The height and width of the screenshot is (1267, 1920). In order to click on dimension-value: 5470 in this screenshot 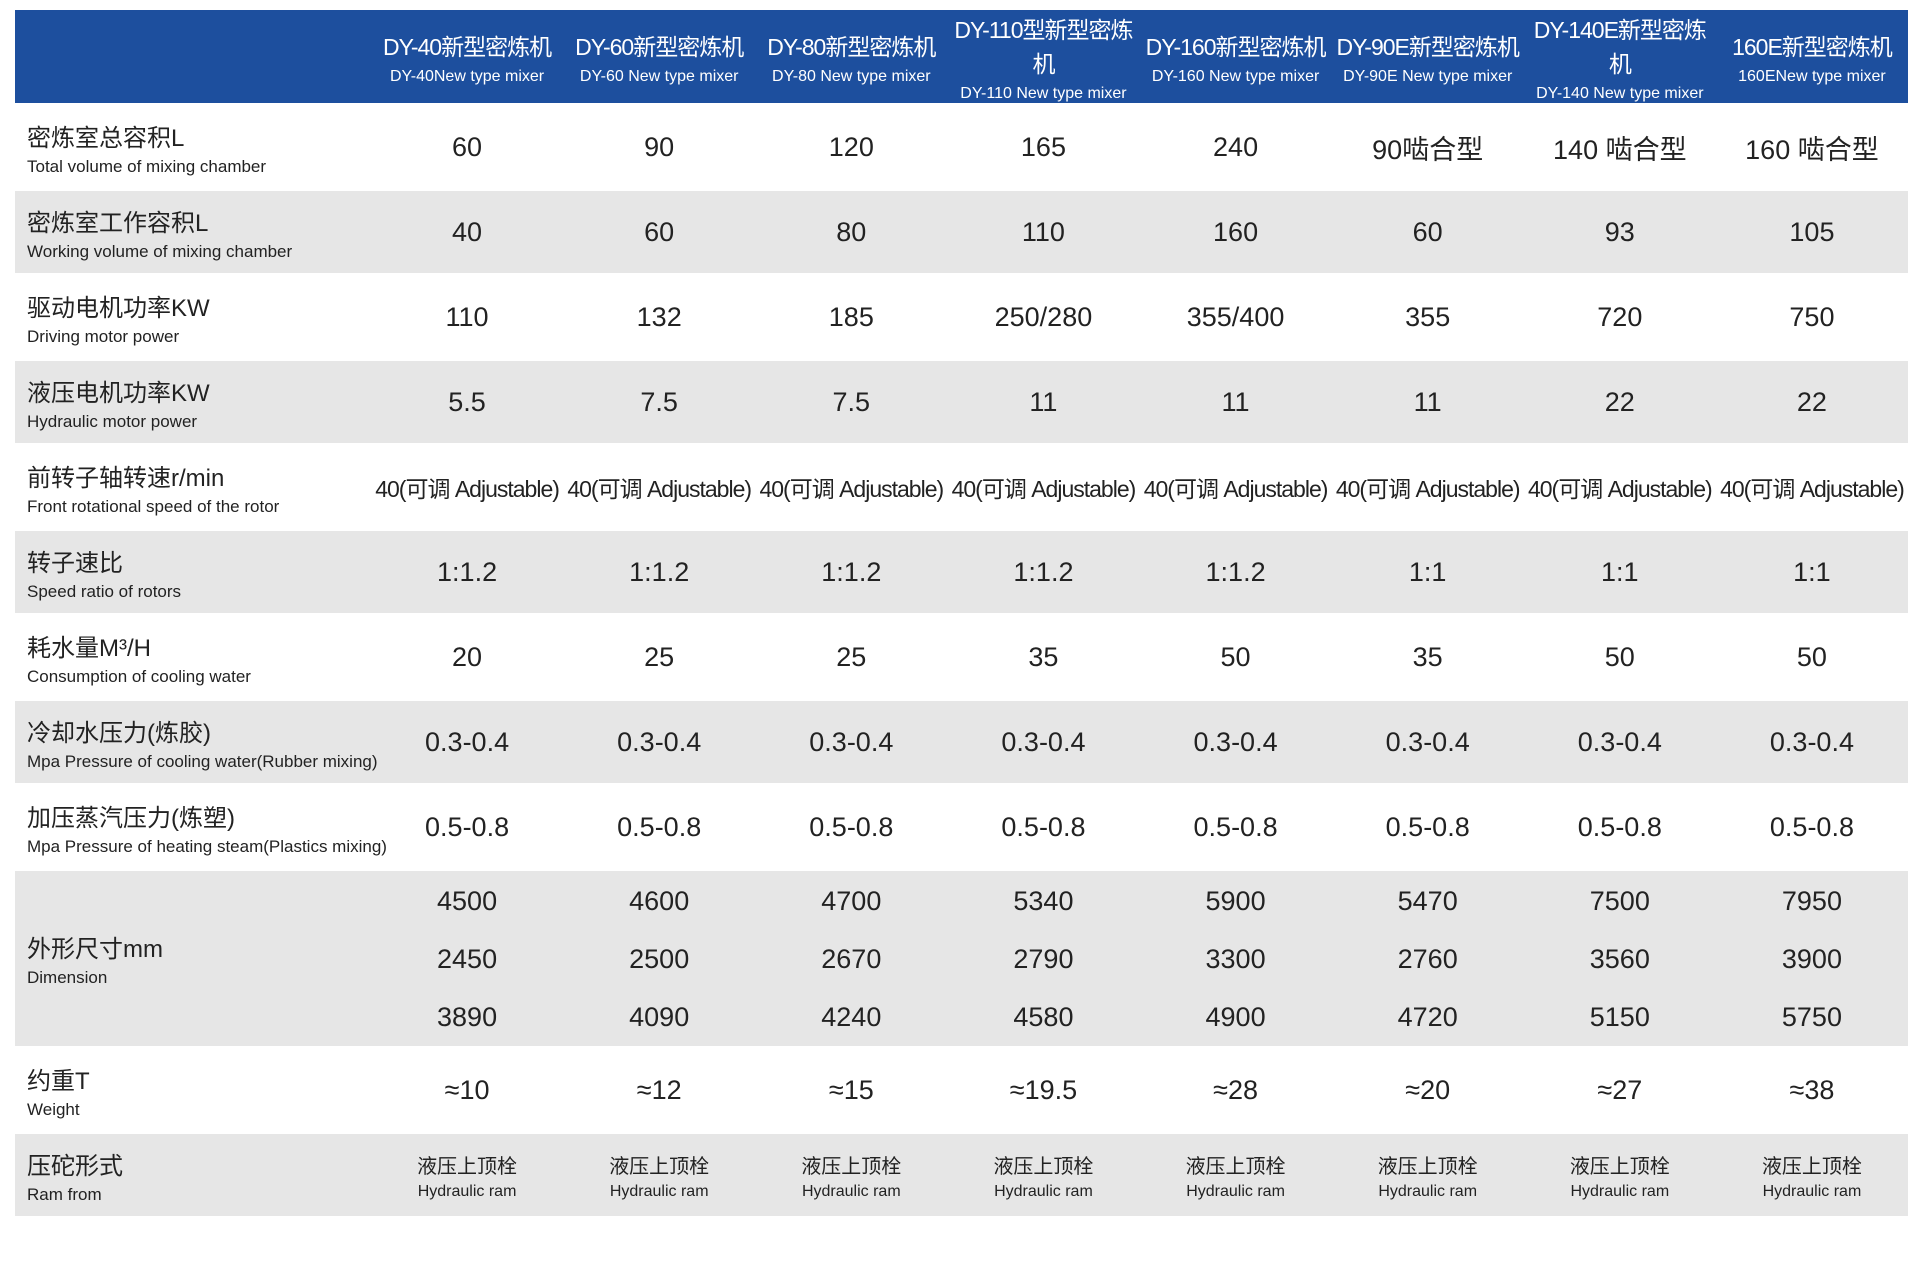, I will do `click(1427, 900)`.